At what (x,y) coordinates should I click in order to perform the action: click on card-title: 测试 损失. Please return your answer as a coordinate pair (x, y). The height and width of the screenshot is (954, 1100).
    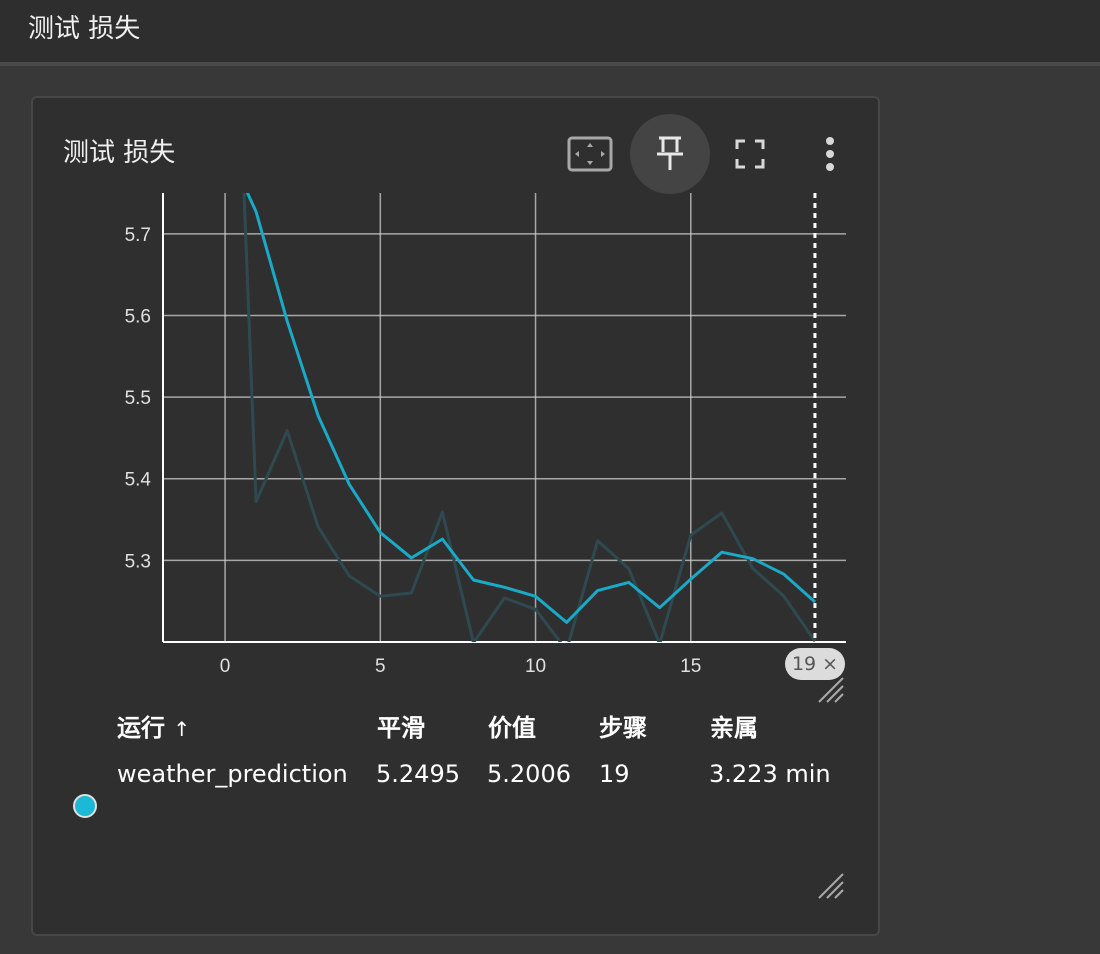
    Looking at the image, I should click on (119, 153).